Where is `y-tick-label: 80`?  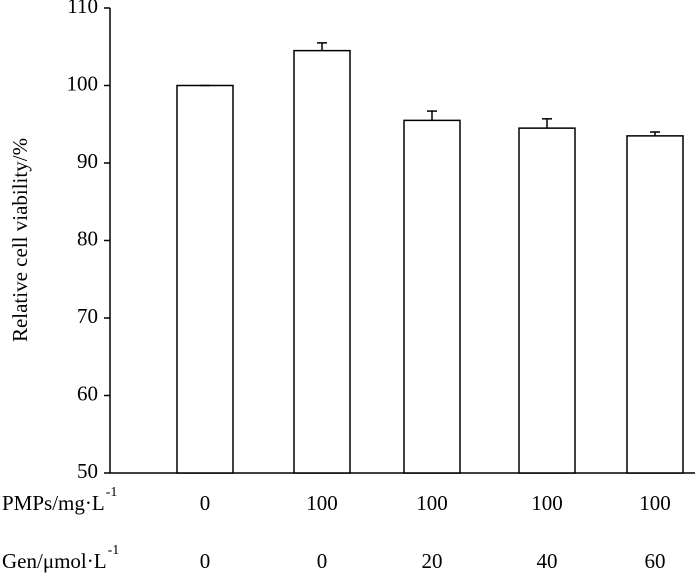 y-tick-label: 80 is located at coordinates (87, 238).